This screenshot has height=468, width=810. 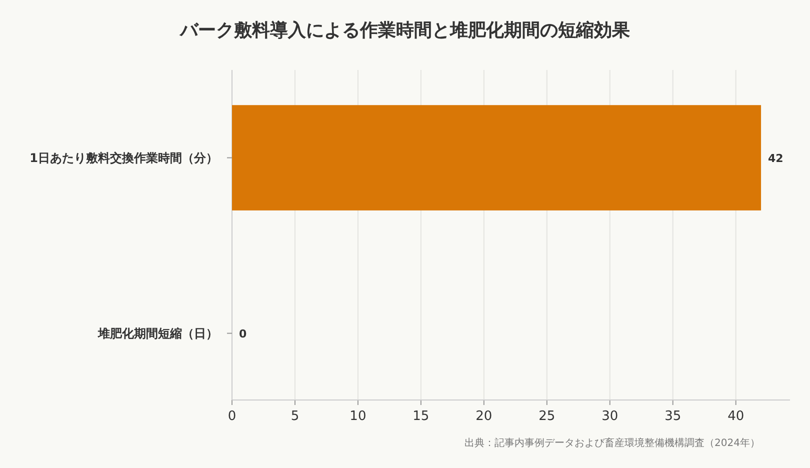 What do you see at coordinates (421, 416) in the screenshot?
I see `x-tick-label: 15` at bounding box center [421, 416].